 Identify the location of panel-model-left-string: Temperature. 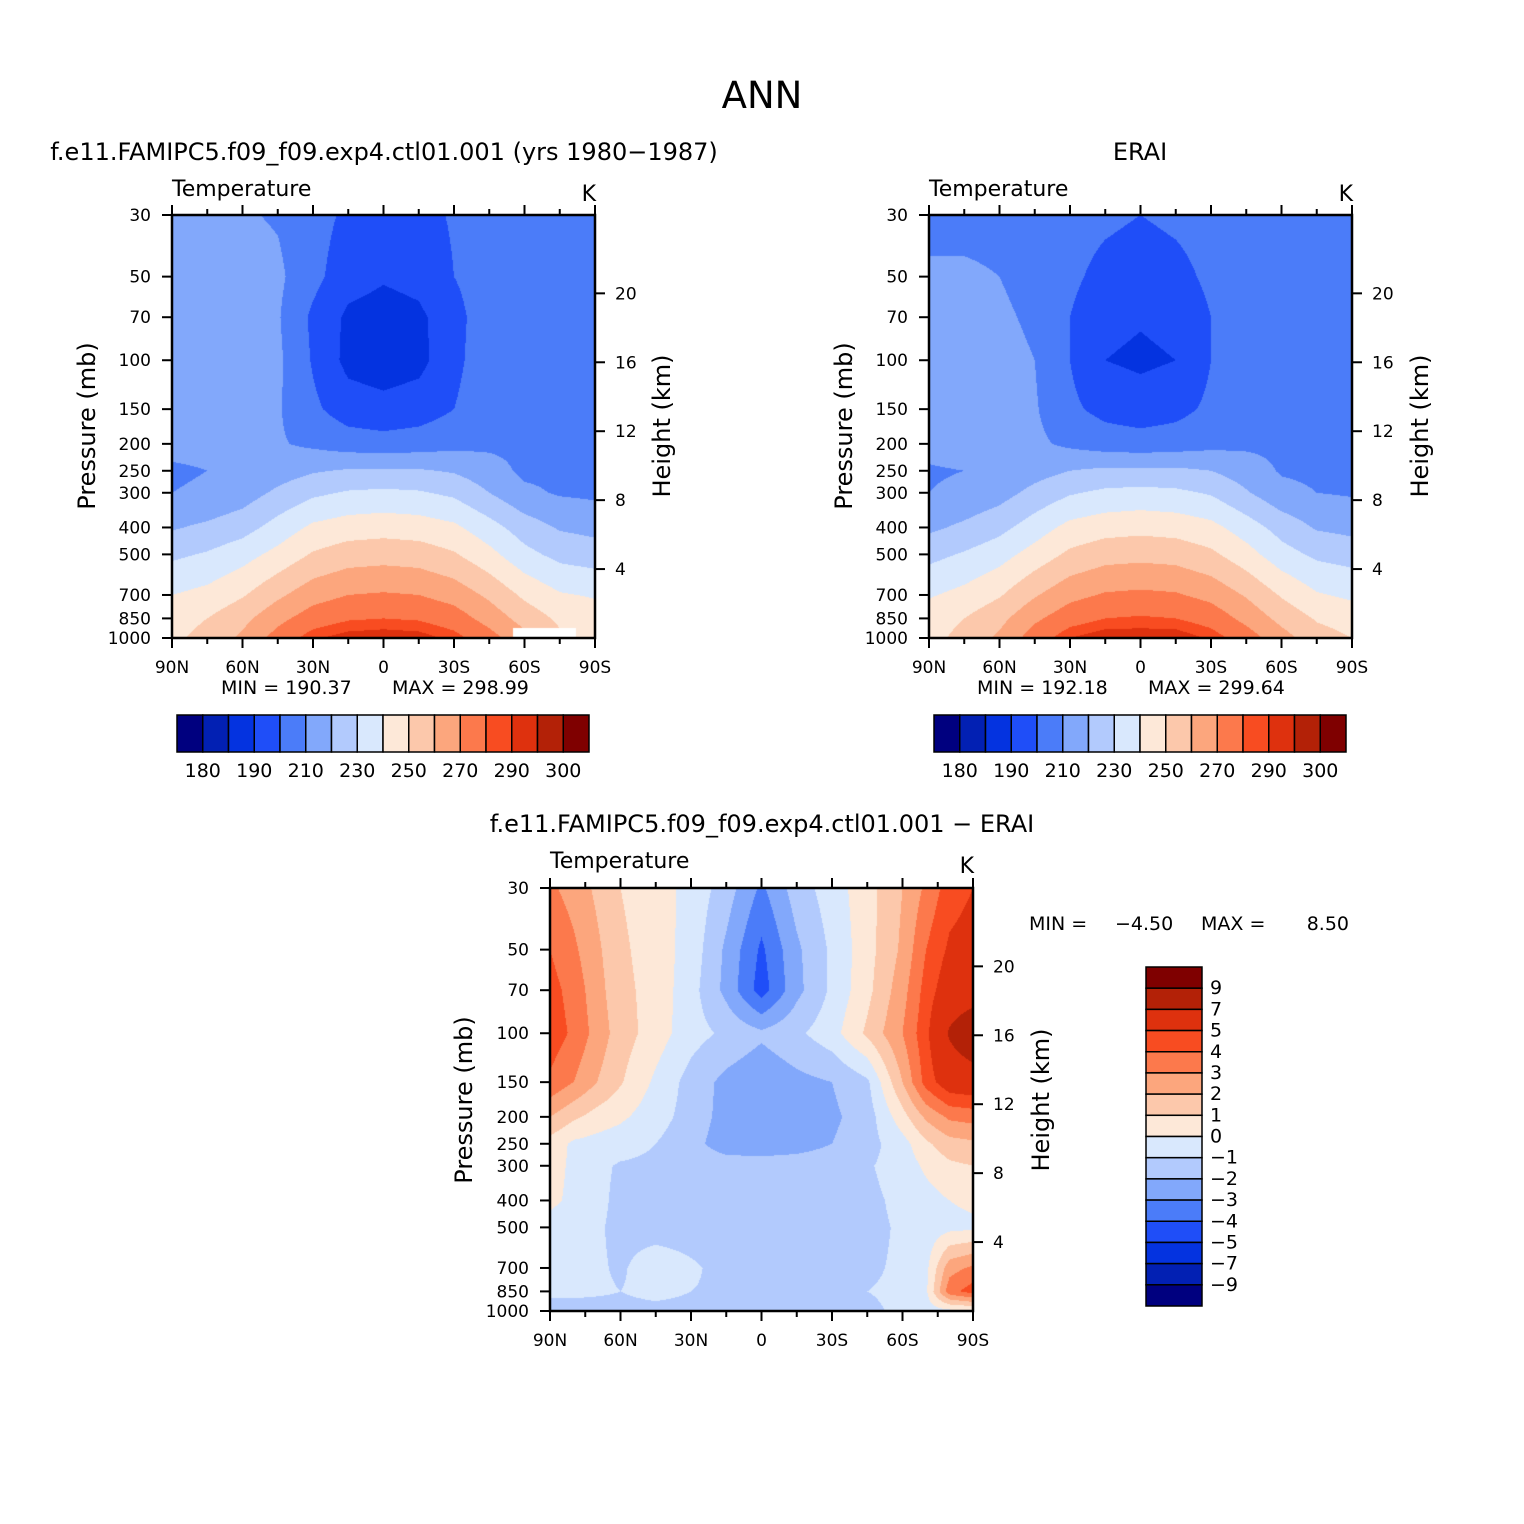
(241, 189).